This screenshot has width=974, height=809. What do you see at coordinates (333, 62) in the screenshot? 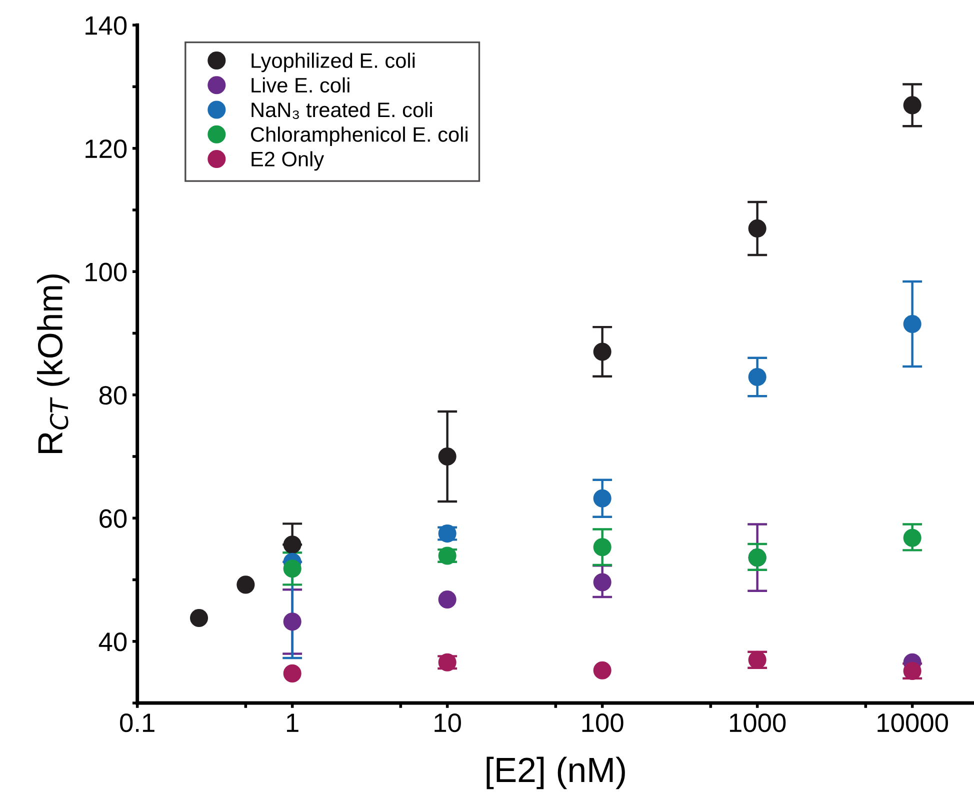
I see `legend-label: Lyophilized E. coli` at bounding box center [333, 62].